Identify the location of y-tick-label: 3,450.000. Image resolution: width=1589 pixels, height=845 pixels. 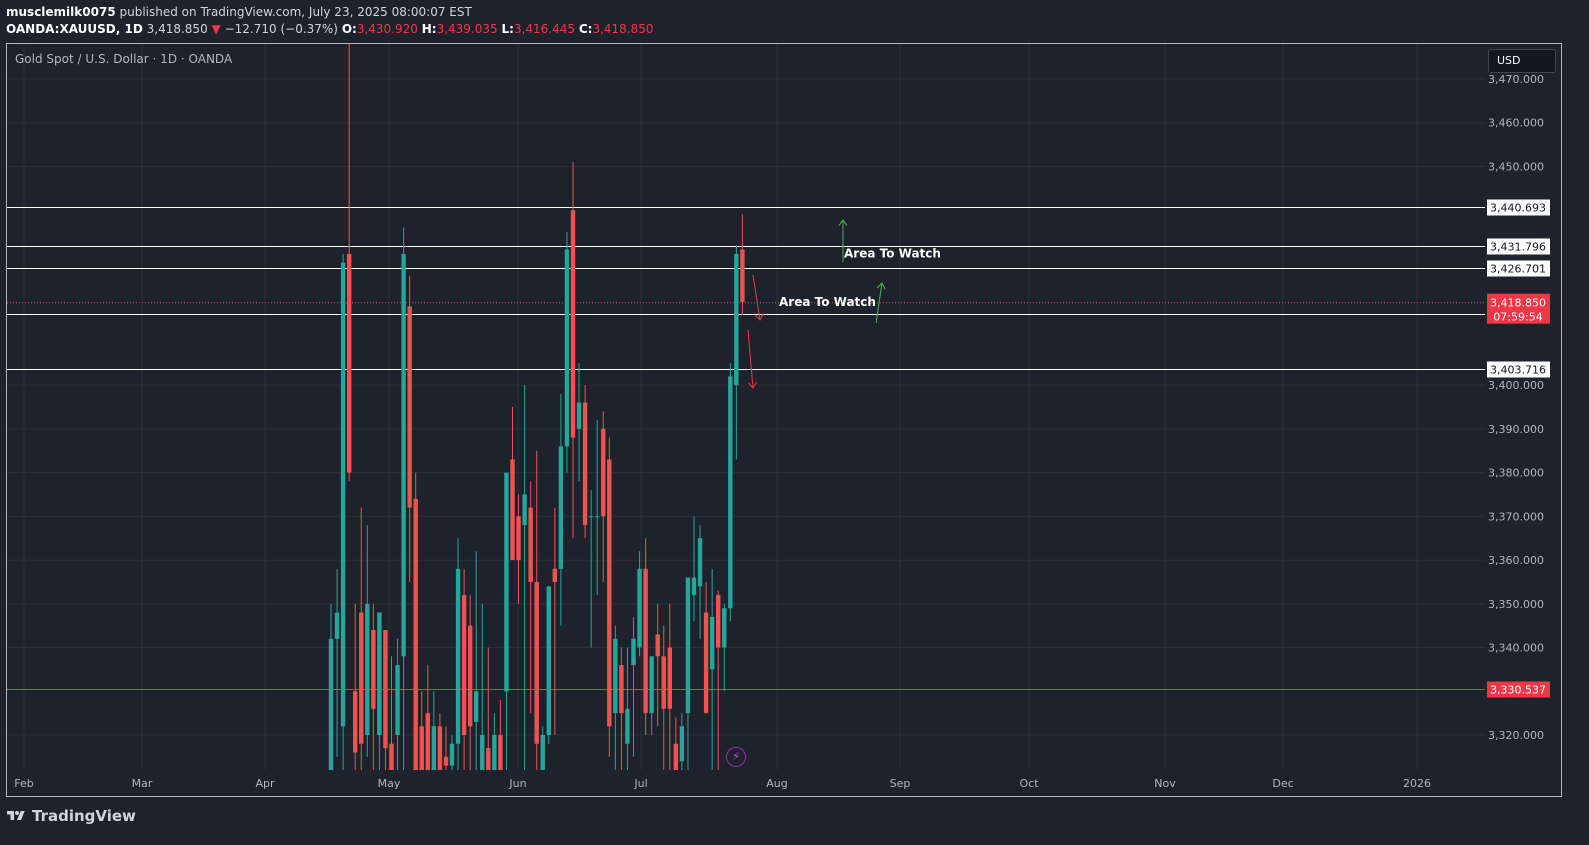
(1516, 166).